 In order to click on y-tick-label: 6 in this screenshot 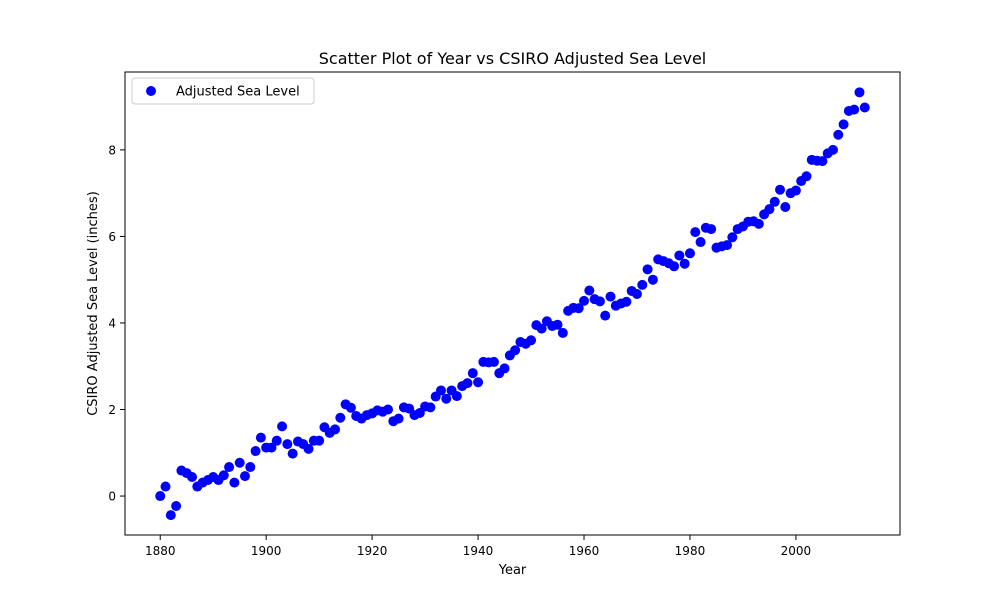, I will do `click(112, 237)`.